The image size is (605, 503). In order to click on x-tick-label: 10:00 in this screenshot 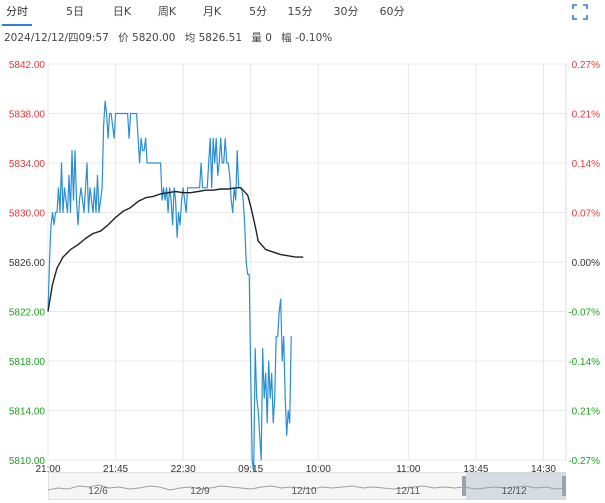, I will do `click(318, 469)`.